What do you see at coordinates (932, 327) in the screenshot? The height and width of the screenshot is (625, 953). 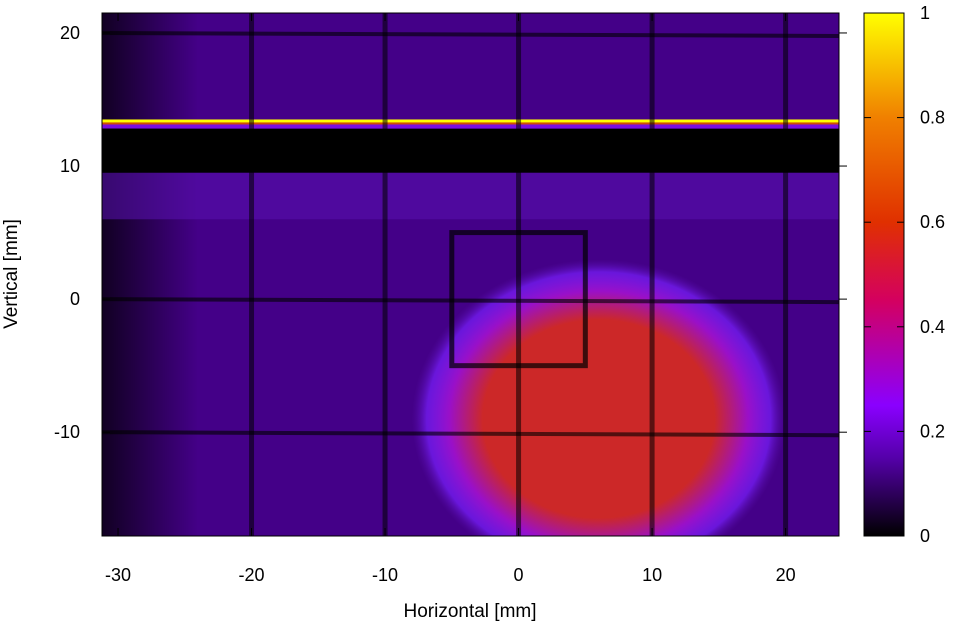 I see `colorbar-tick-label: 0.4` at bounding box center [932, 327].